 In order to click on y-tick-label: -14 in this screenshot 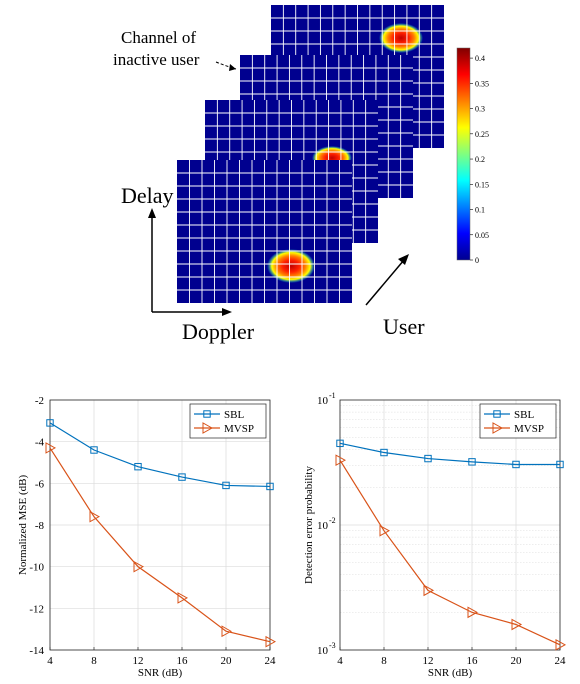, I will do `click(36, 651)`.